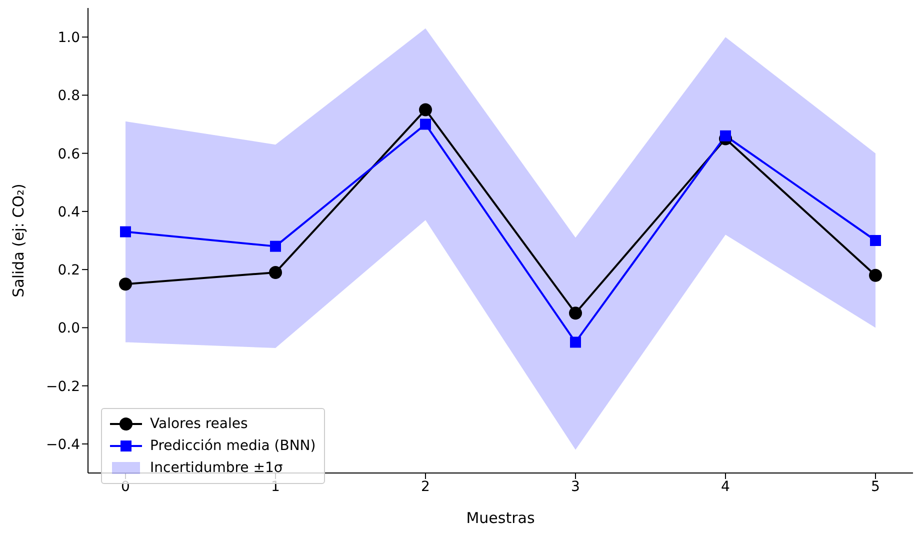  What do you see at coordinates (63, 444) in the screenshot?
I see `y-tick-label: −0.4` at bounding box center [63, 444].